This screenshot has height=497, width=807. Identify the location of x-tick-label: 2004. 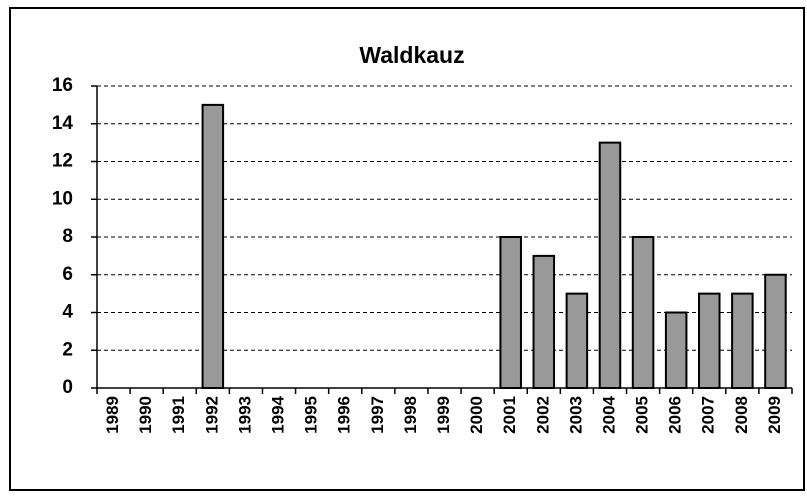
(608, 414).